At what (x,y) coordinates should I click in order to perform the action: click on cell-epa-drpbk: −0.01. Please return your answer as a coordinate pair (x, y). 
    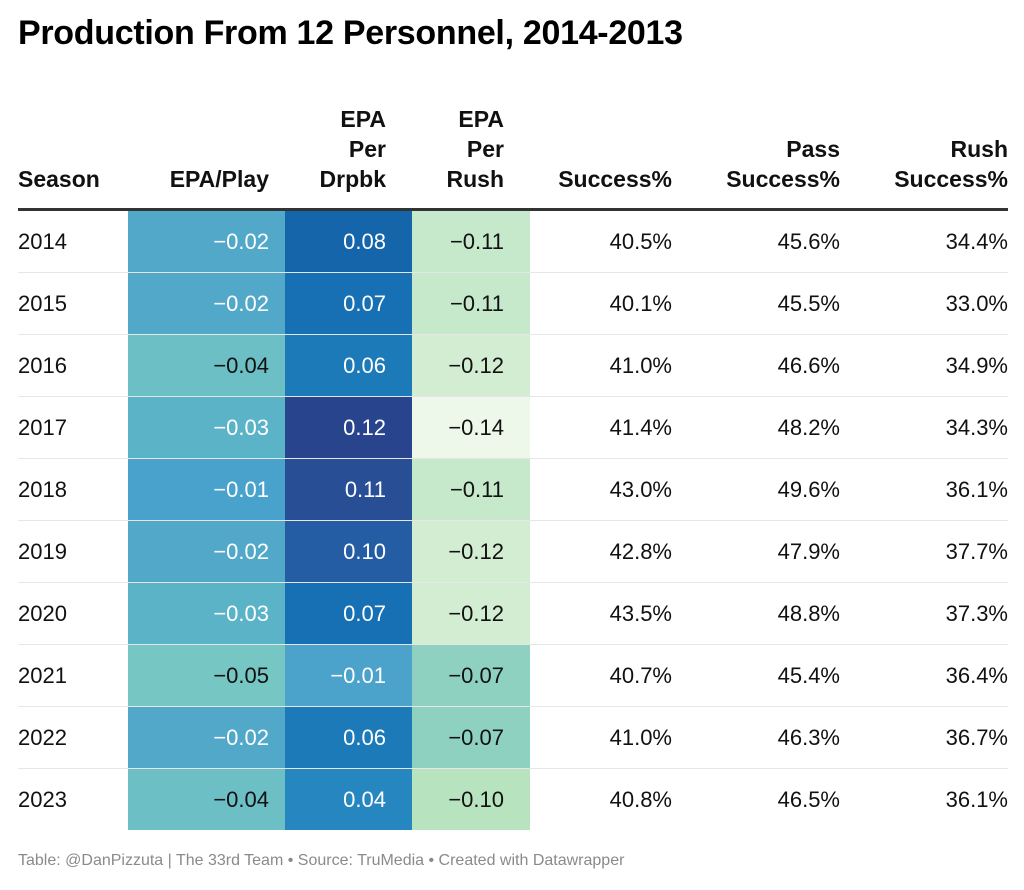
    Looking at the image, I should click on (348, 675).